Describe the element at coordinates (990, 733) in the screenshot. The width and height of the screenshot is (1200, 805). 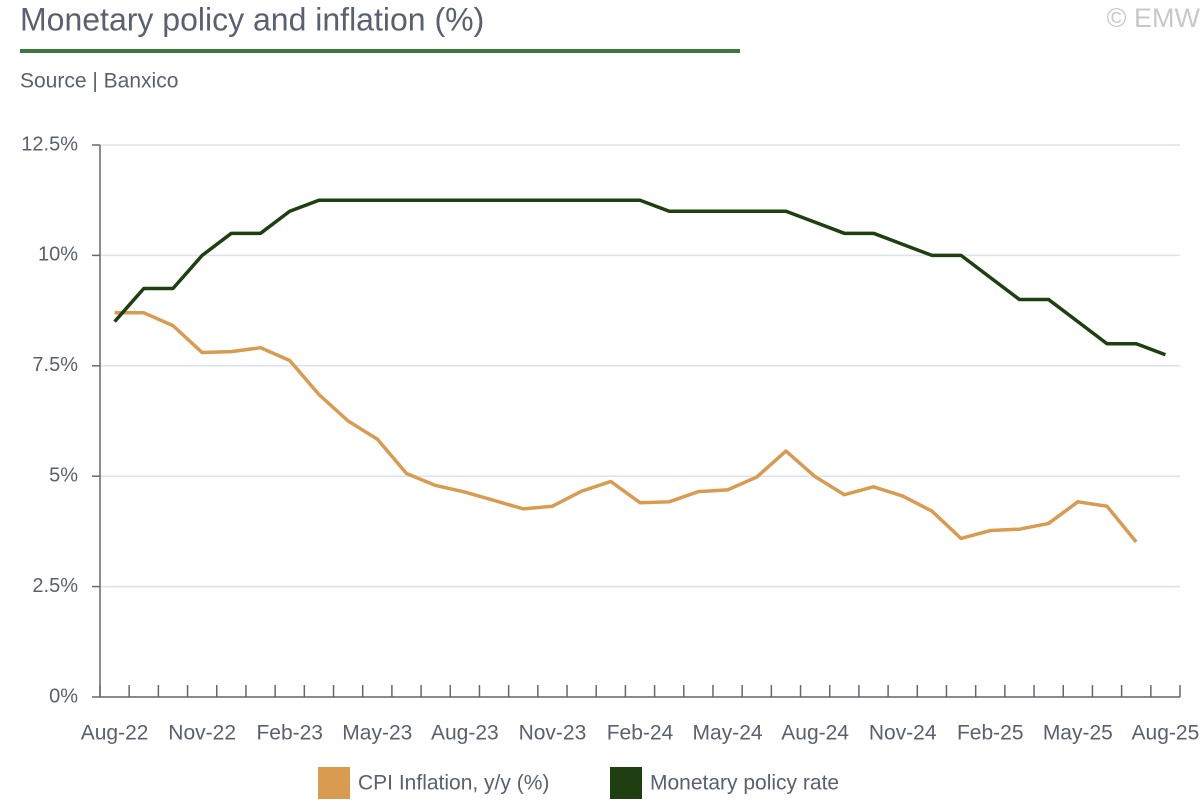
I see `x-tick-label: Feb-25` at that location.